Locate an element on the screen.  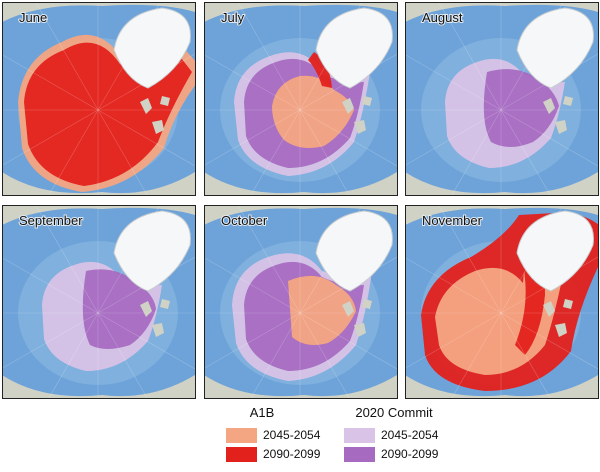
panel-label: October is located at coordinates (244, 220).